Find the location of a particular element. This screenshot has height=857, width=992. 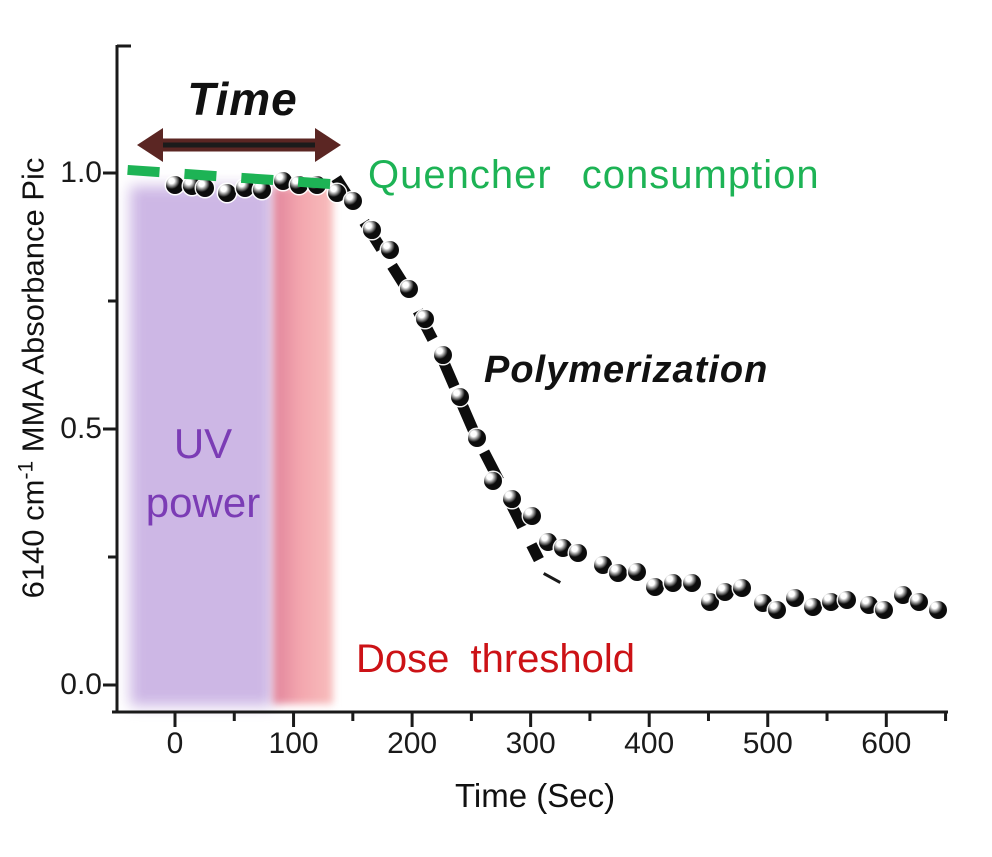

uv-power-label-line1: UV is located at coordinates (203, 443).